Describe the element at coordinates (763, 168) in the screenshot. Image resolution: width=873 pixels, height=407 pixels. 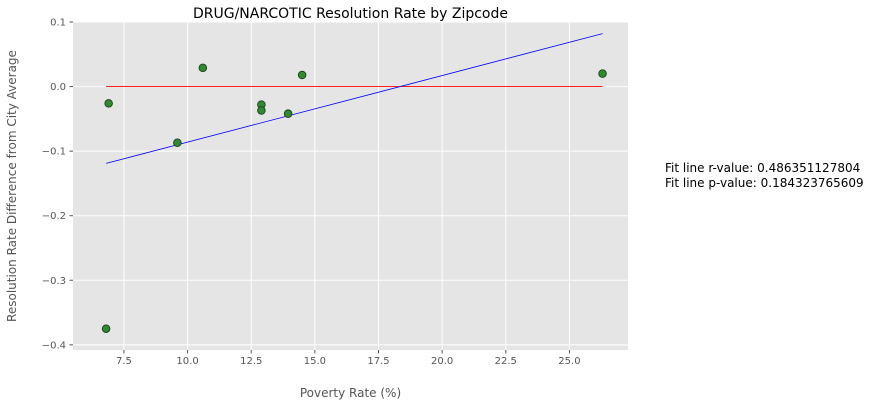
I see `fit-r-value: Fit line r-value: 0.486351127804` at that location.